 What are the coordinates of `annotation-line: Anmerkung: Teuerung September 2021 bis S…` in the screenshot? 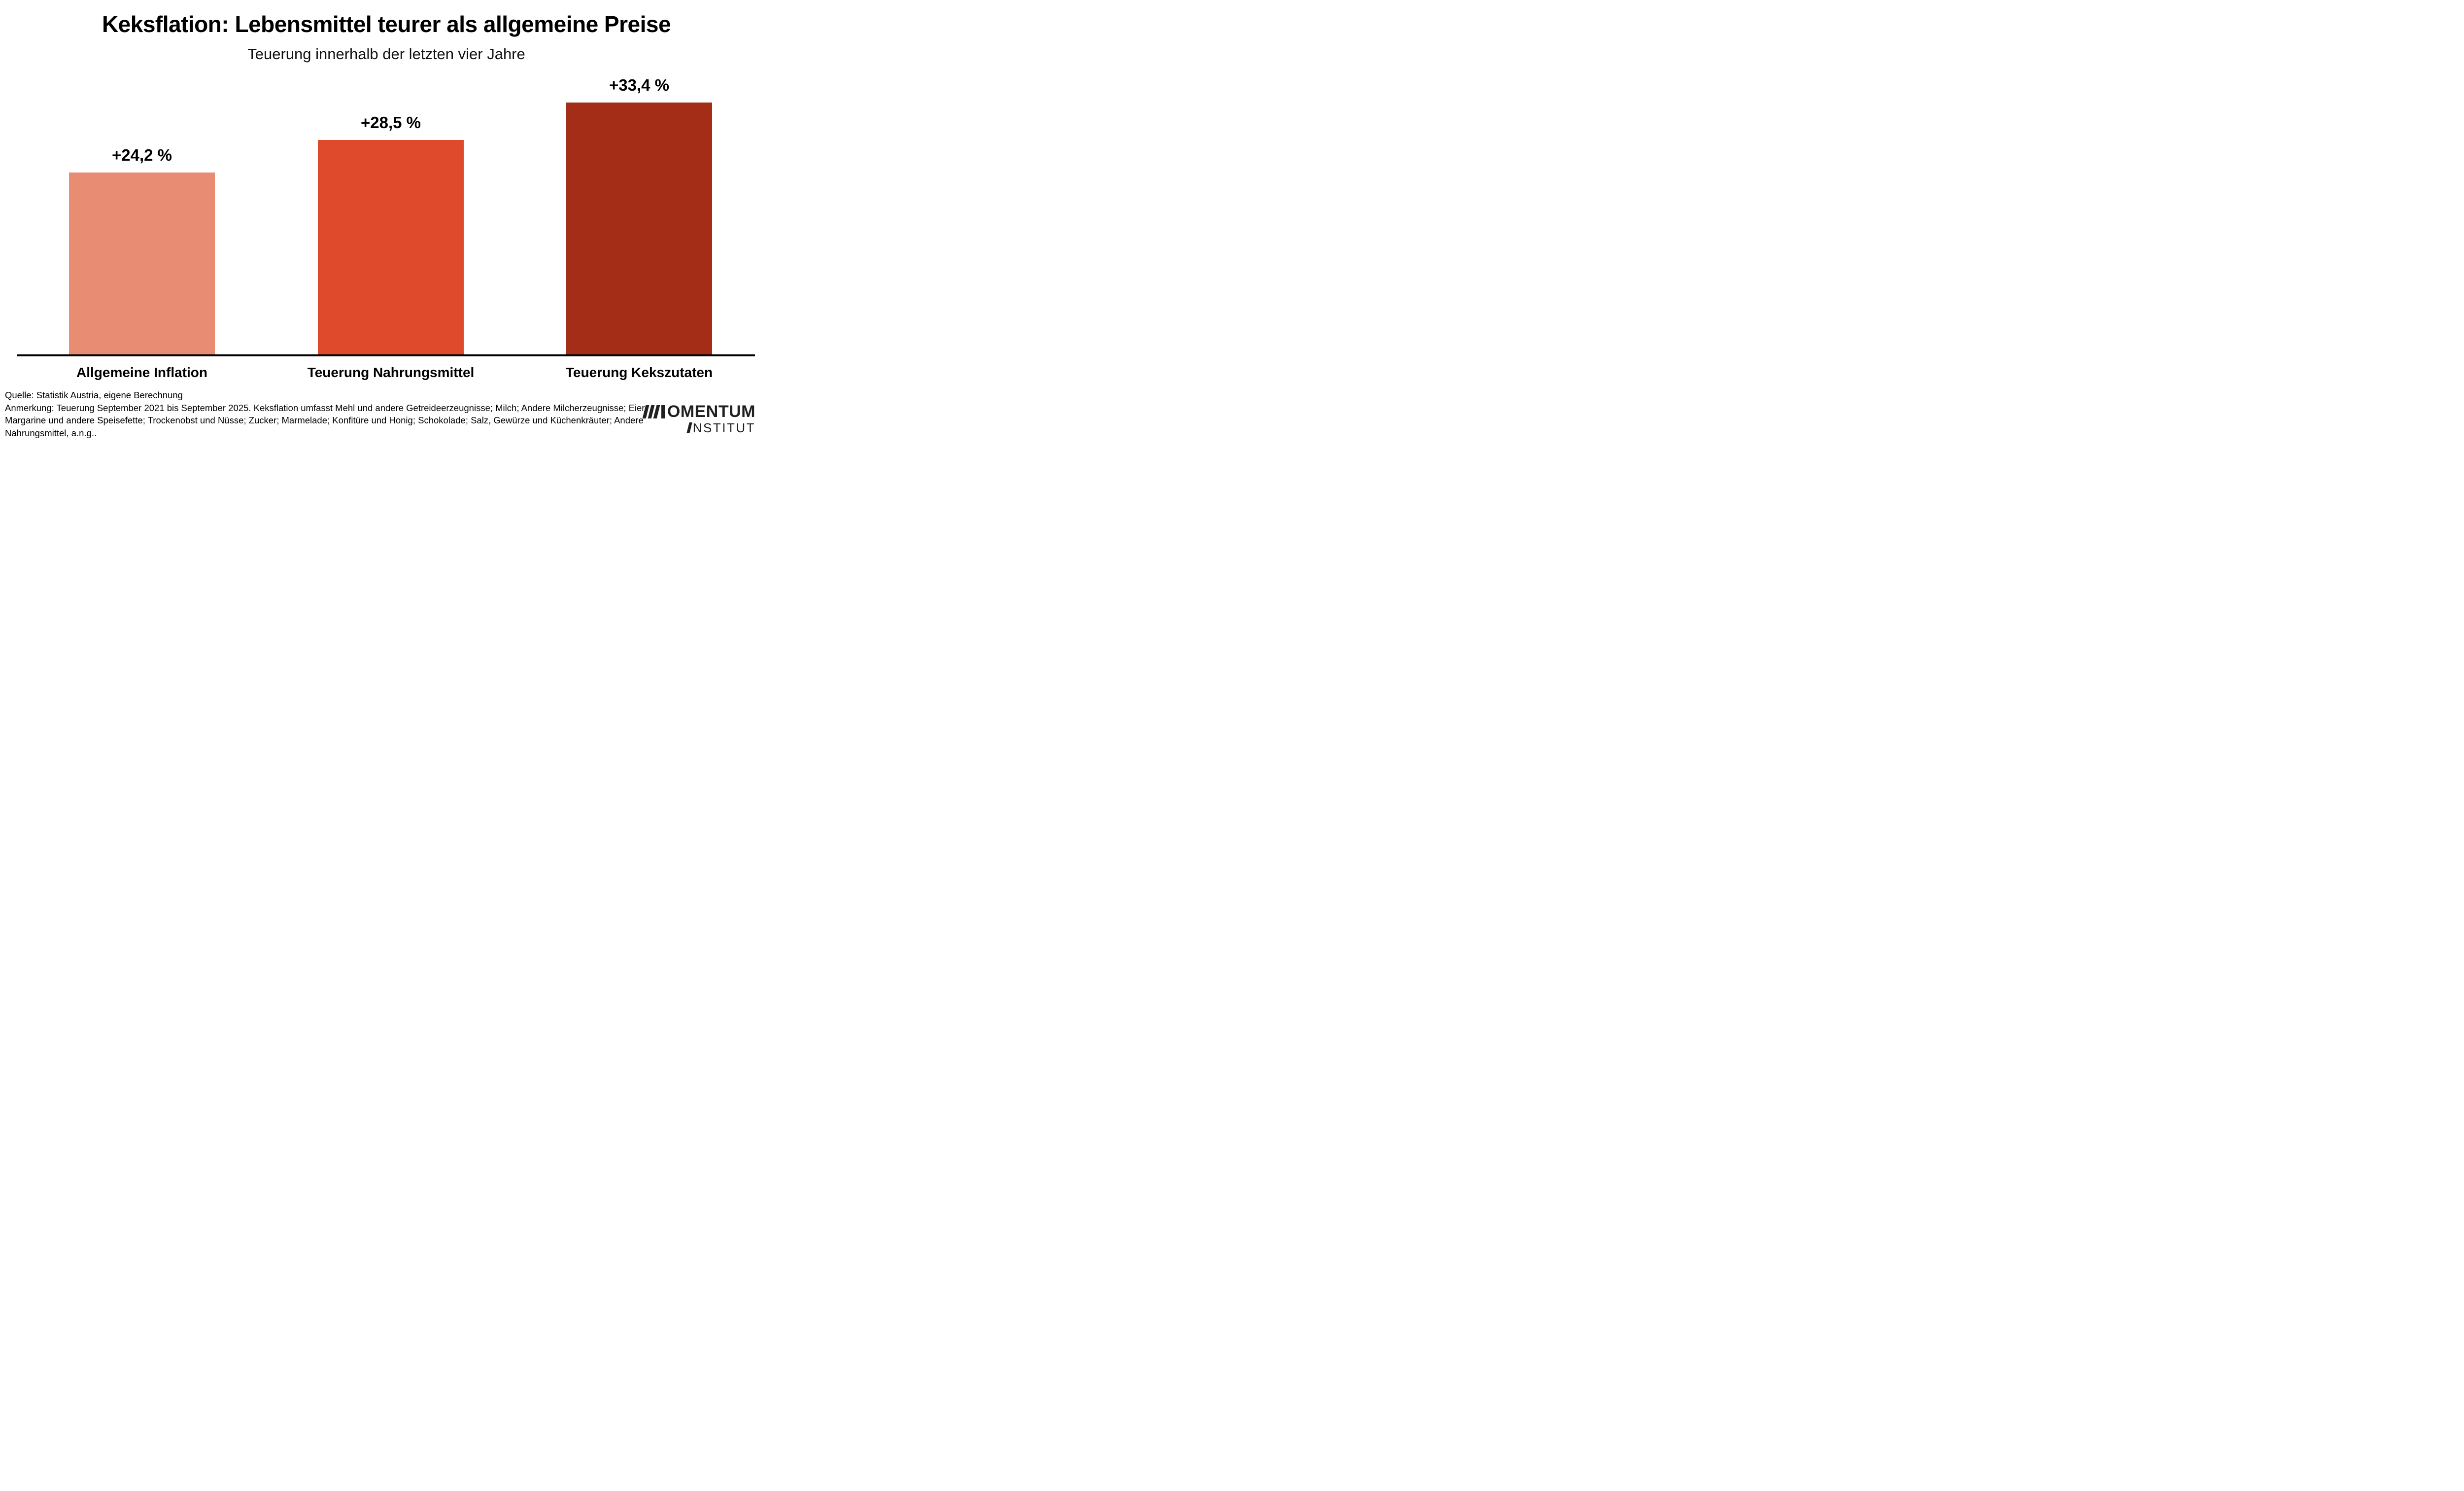 It's located at (326, 407).